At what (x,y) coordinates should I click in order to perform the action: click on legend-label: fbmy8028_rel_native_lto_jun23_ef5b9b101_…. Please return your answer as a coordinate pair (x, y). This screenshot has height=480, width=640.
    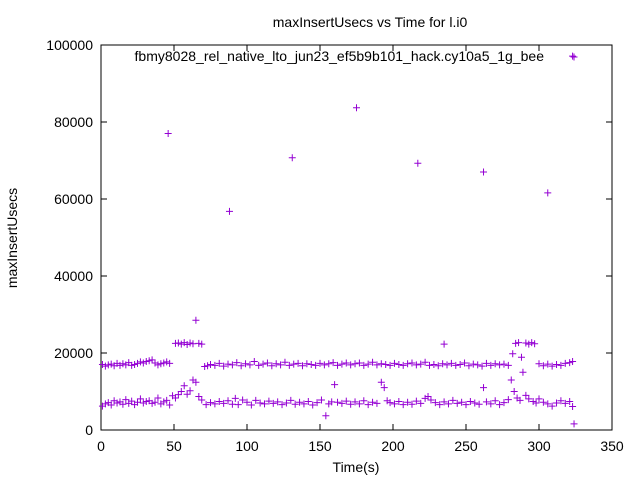
    Looking at the image, I should click on (340, 56).